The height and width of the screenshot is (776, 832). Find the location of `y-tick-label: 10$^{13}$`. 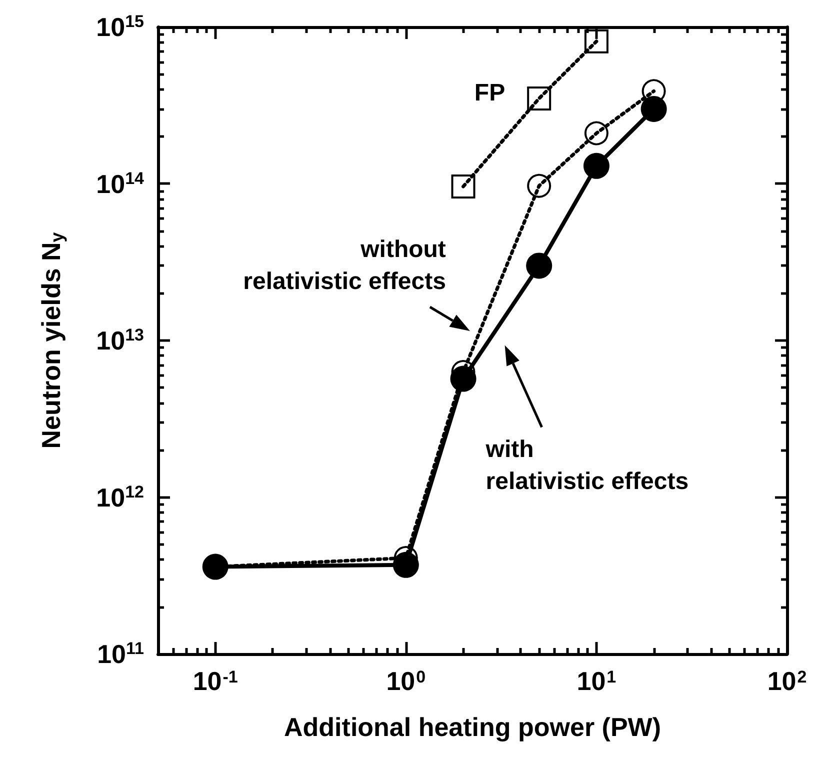

y-tick-label: 10$^{13}$ is located at coordinates (120, 340).